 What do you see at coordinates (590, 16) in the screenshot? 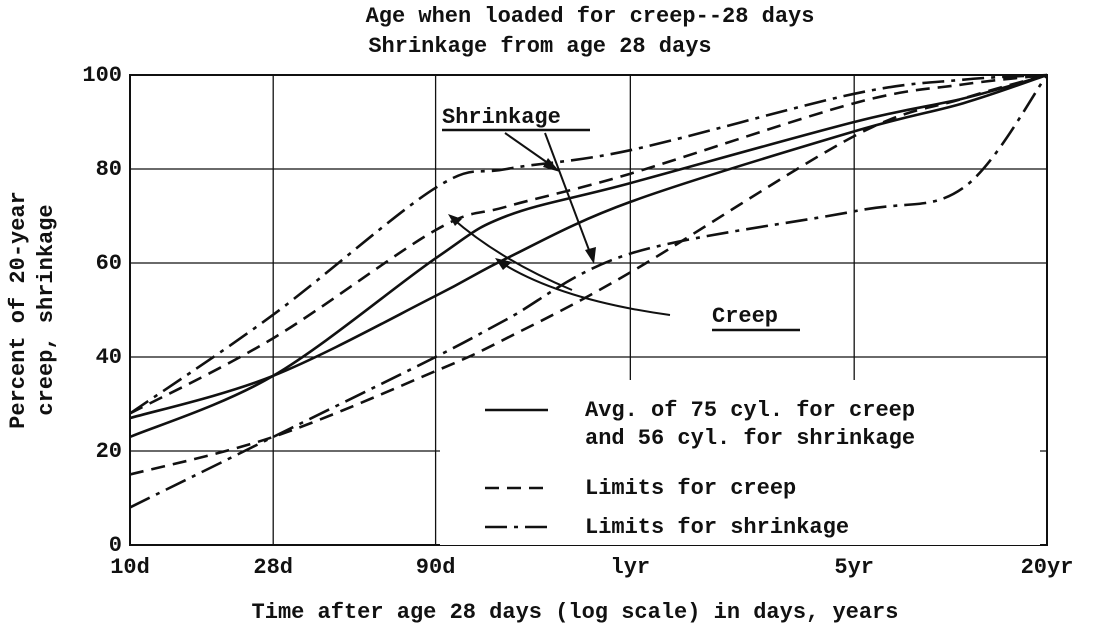
I see `chart-title-line: Age when loaded for creep--28 days` at bounding box center [590, 16].